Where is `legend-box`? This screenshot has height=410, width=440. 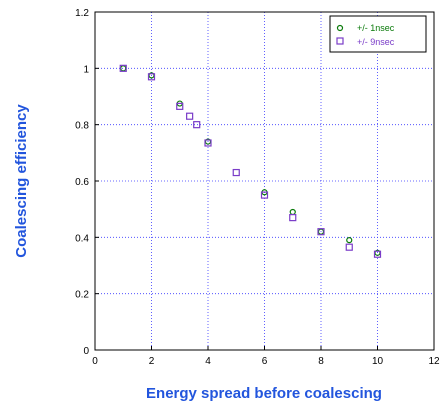 legend-box is located at coordinates (378, 34).